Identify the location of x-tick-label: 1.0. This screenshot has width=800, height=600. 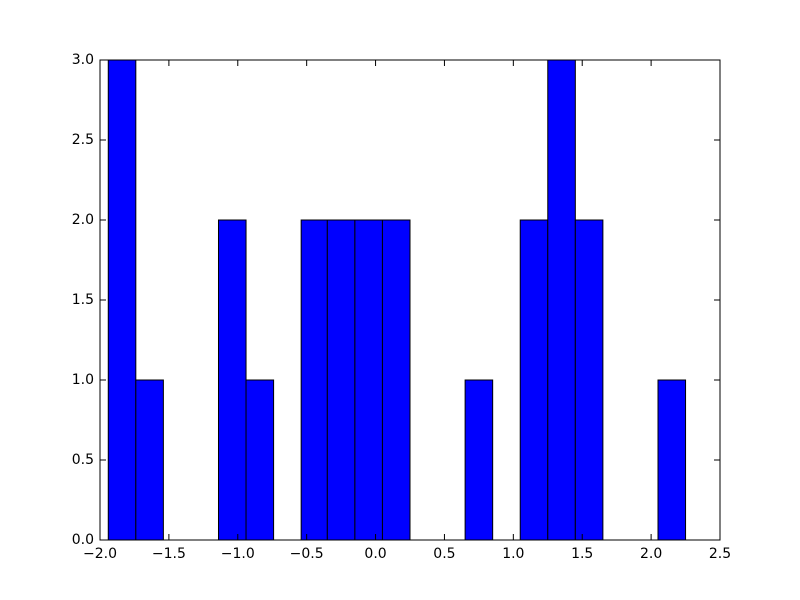
(513, 554).